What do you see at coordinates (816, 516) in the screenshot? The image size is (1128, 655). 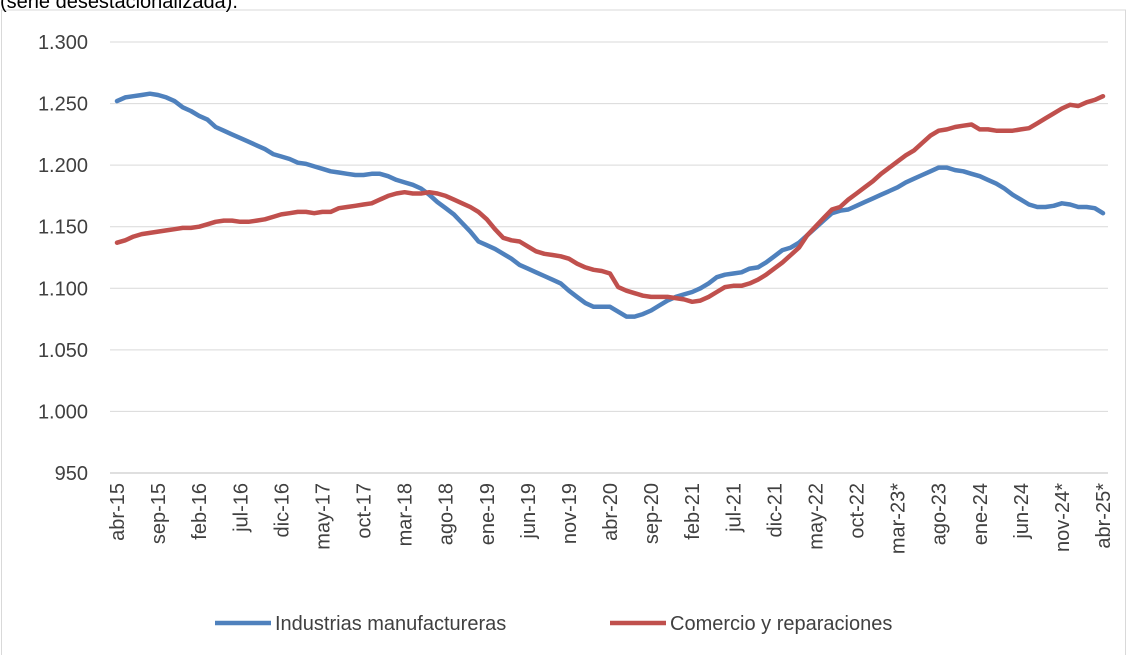 I see `x-tick-label: may-22` at bounding box center [816, 516].